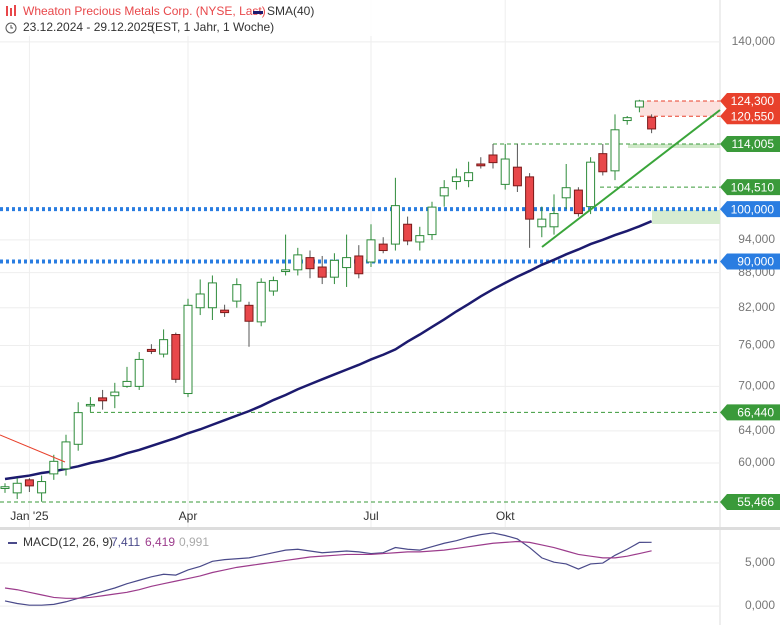  What do you see at coordinates (756, 345) in the screenshot?
I see `y-tick-label: 76,000` at bounding box center [756, 345].